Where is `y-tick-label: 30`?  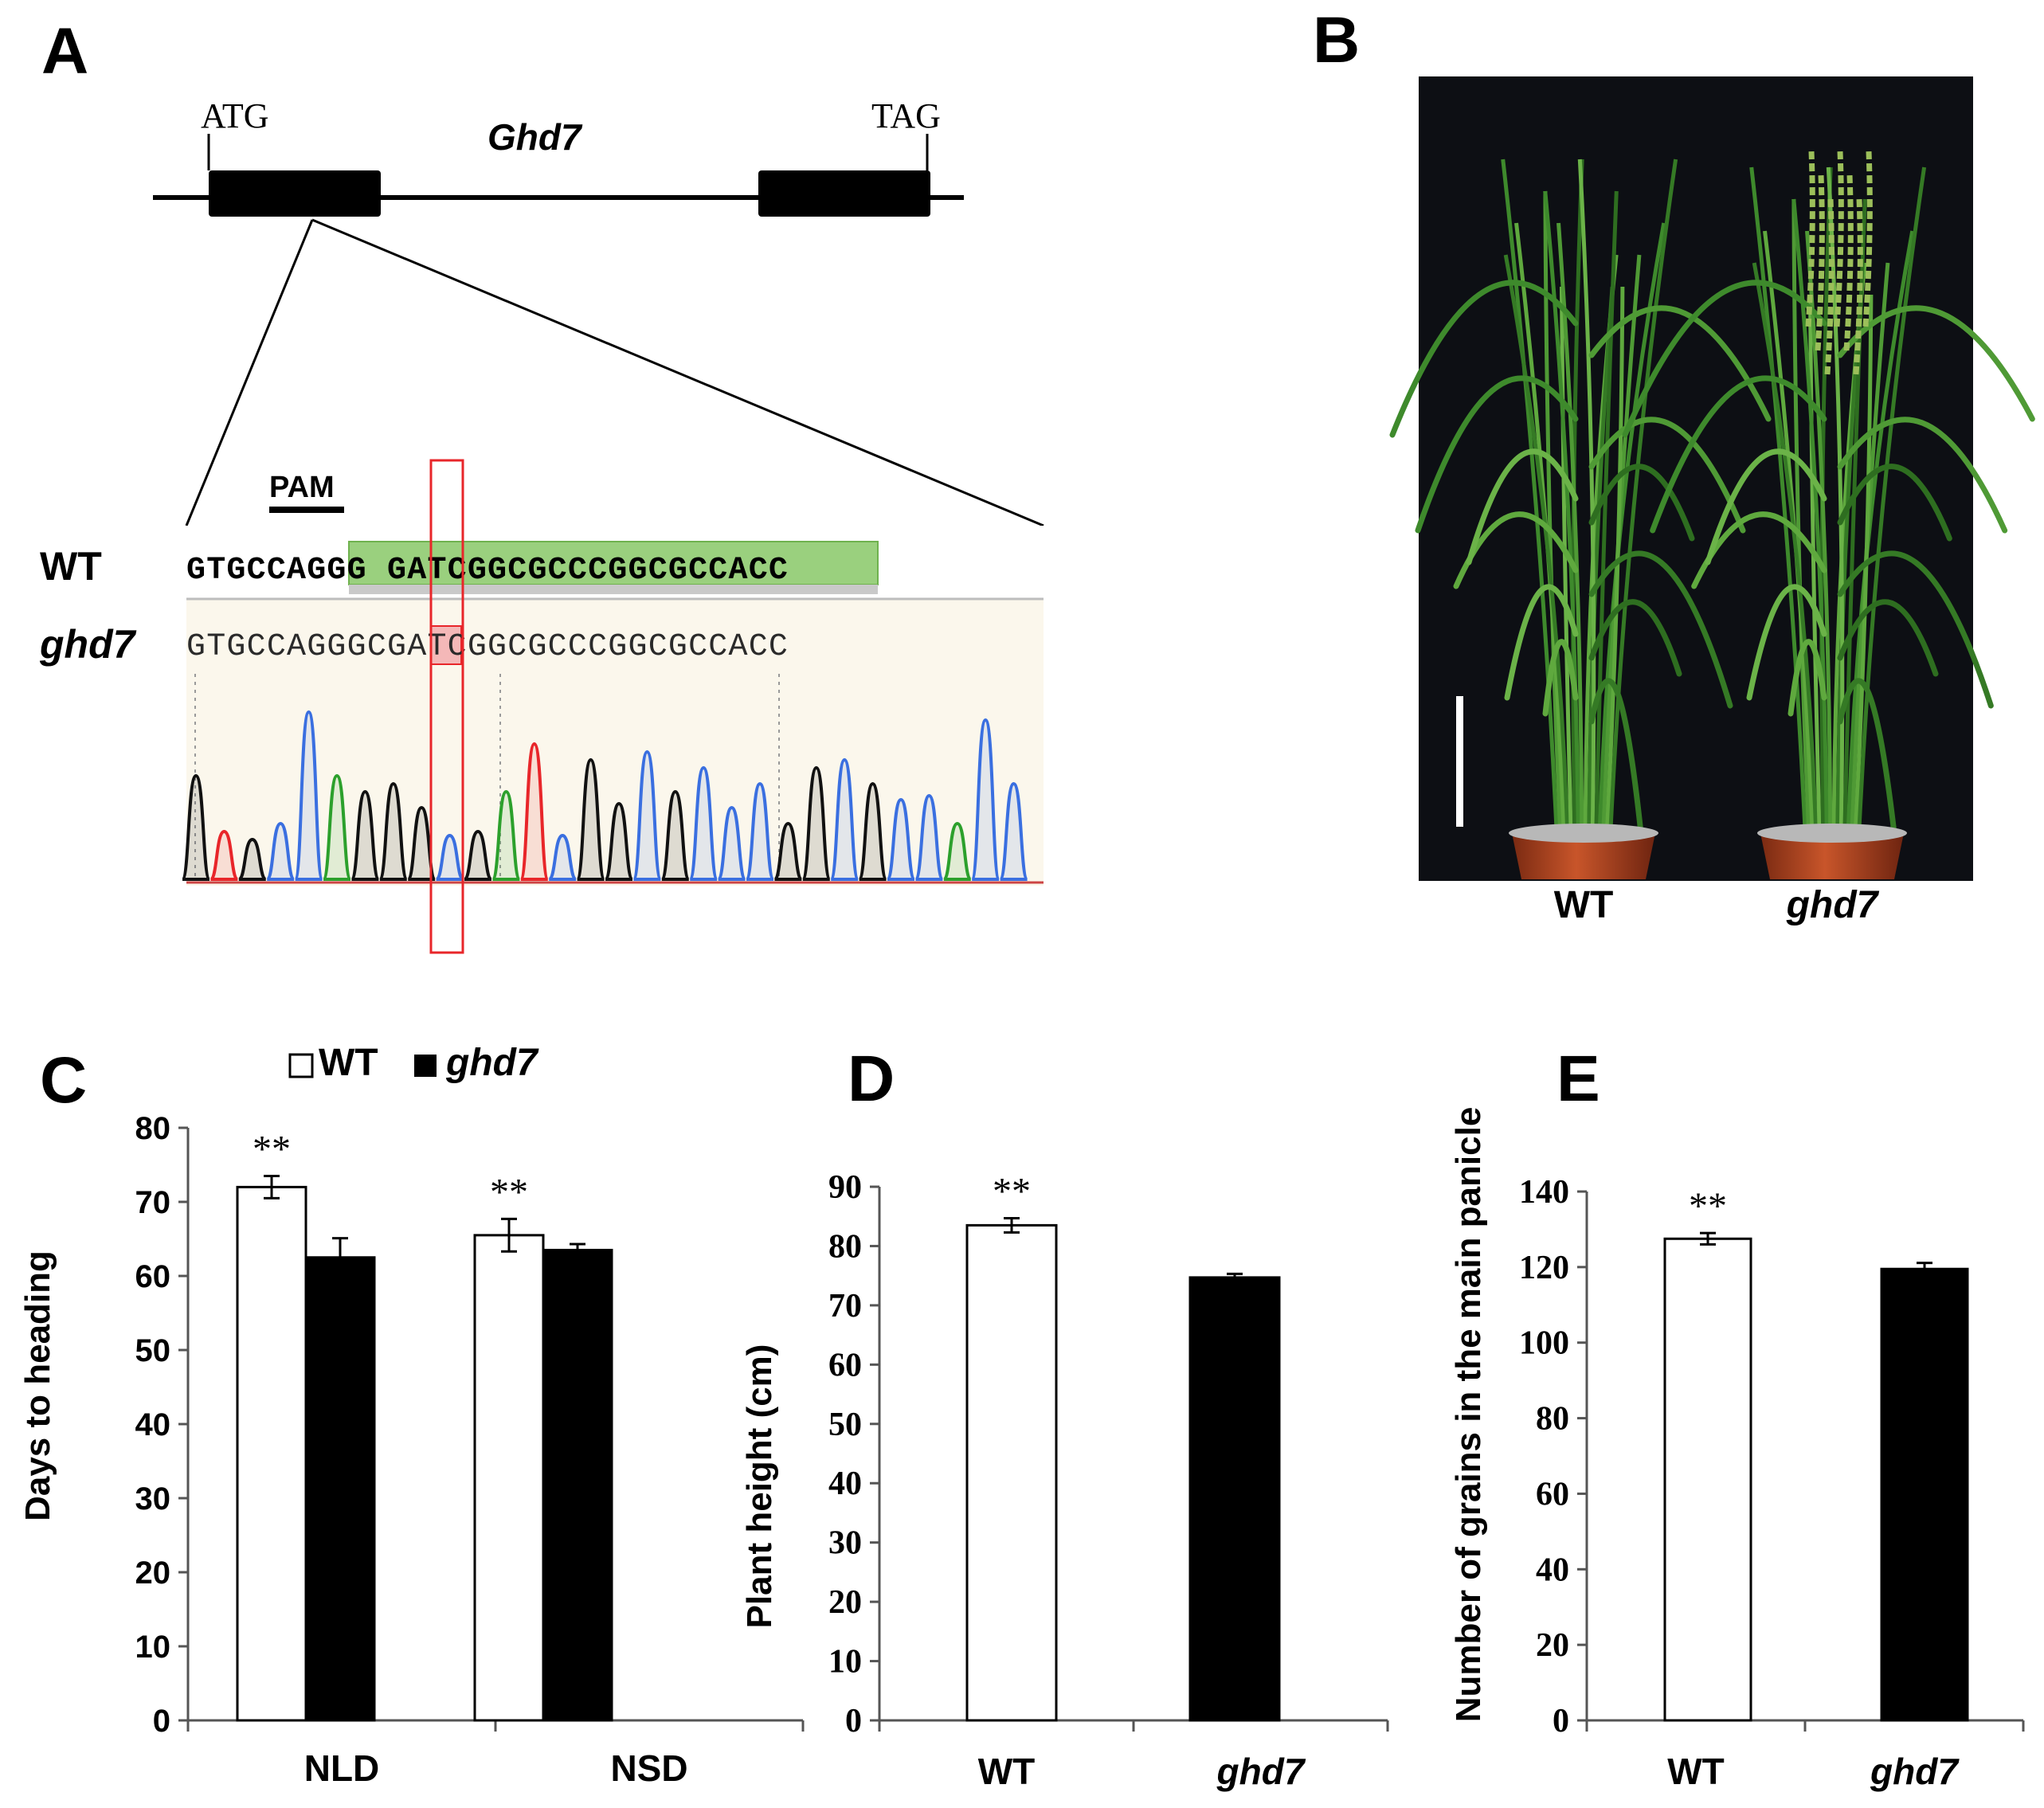
y-tick-label: 30 is located at coordinates (153, 1498).